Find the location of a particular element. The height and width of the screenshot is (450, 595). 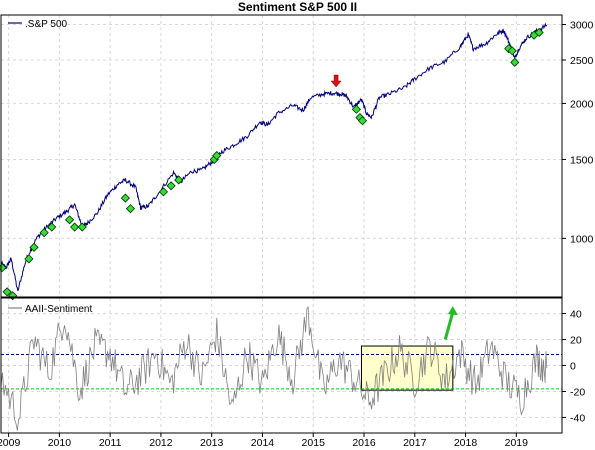

green-arrow-head is located at coordinates (452, 311).